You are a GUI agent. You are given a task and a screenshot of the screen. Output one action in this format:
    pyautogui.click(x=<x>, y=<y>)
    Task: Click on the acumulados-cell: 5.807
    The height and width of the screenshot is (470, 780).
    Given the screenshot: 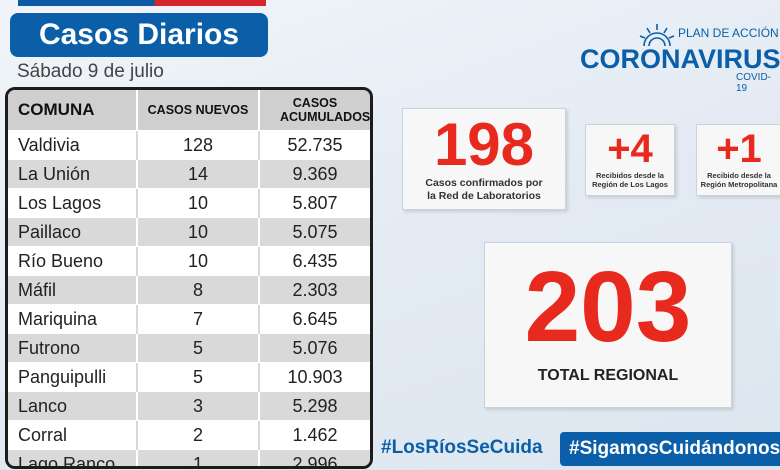 What is the action you would take?
    pyautogui.click(x=314, y=203)
    